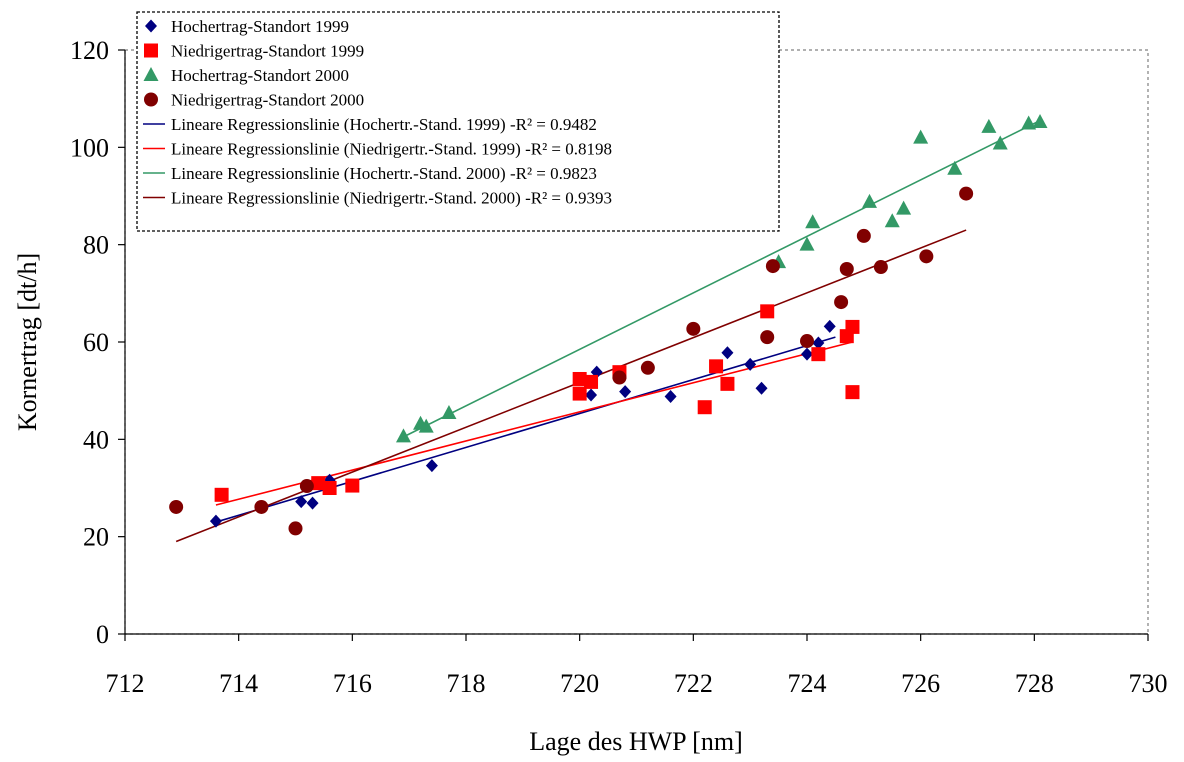 This screenshot has height=762, width=1184. I want to click on y-tick-label: 60, so click(96, 342).